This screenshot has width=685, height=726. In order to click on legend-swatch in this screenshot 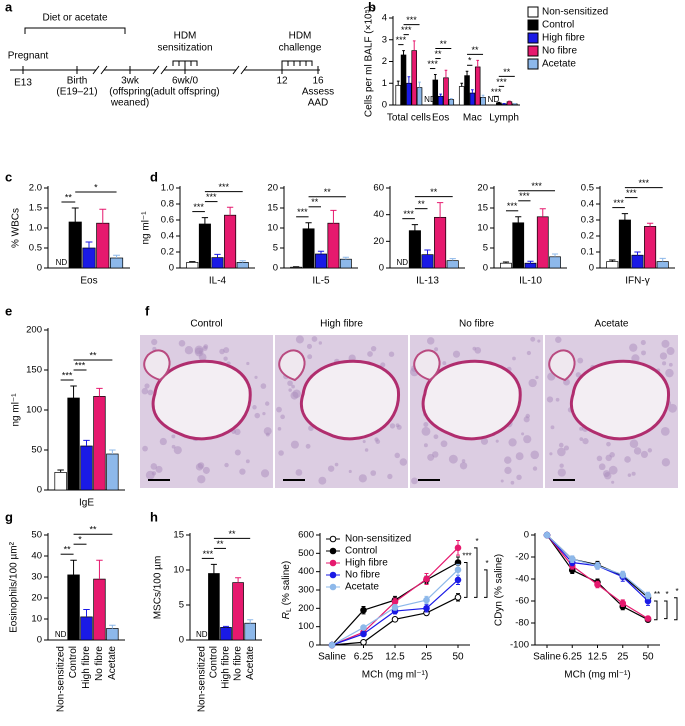, I will do `click(533, 25)`.